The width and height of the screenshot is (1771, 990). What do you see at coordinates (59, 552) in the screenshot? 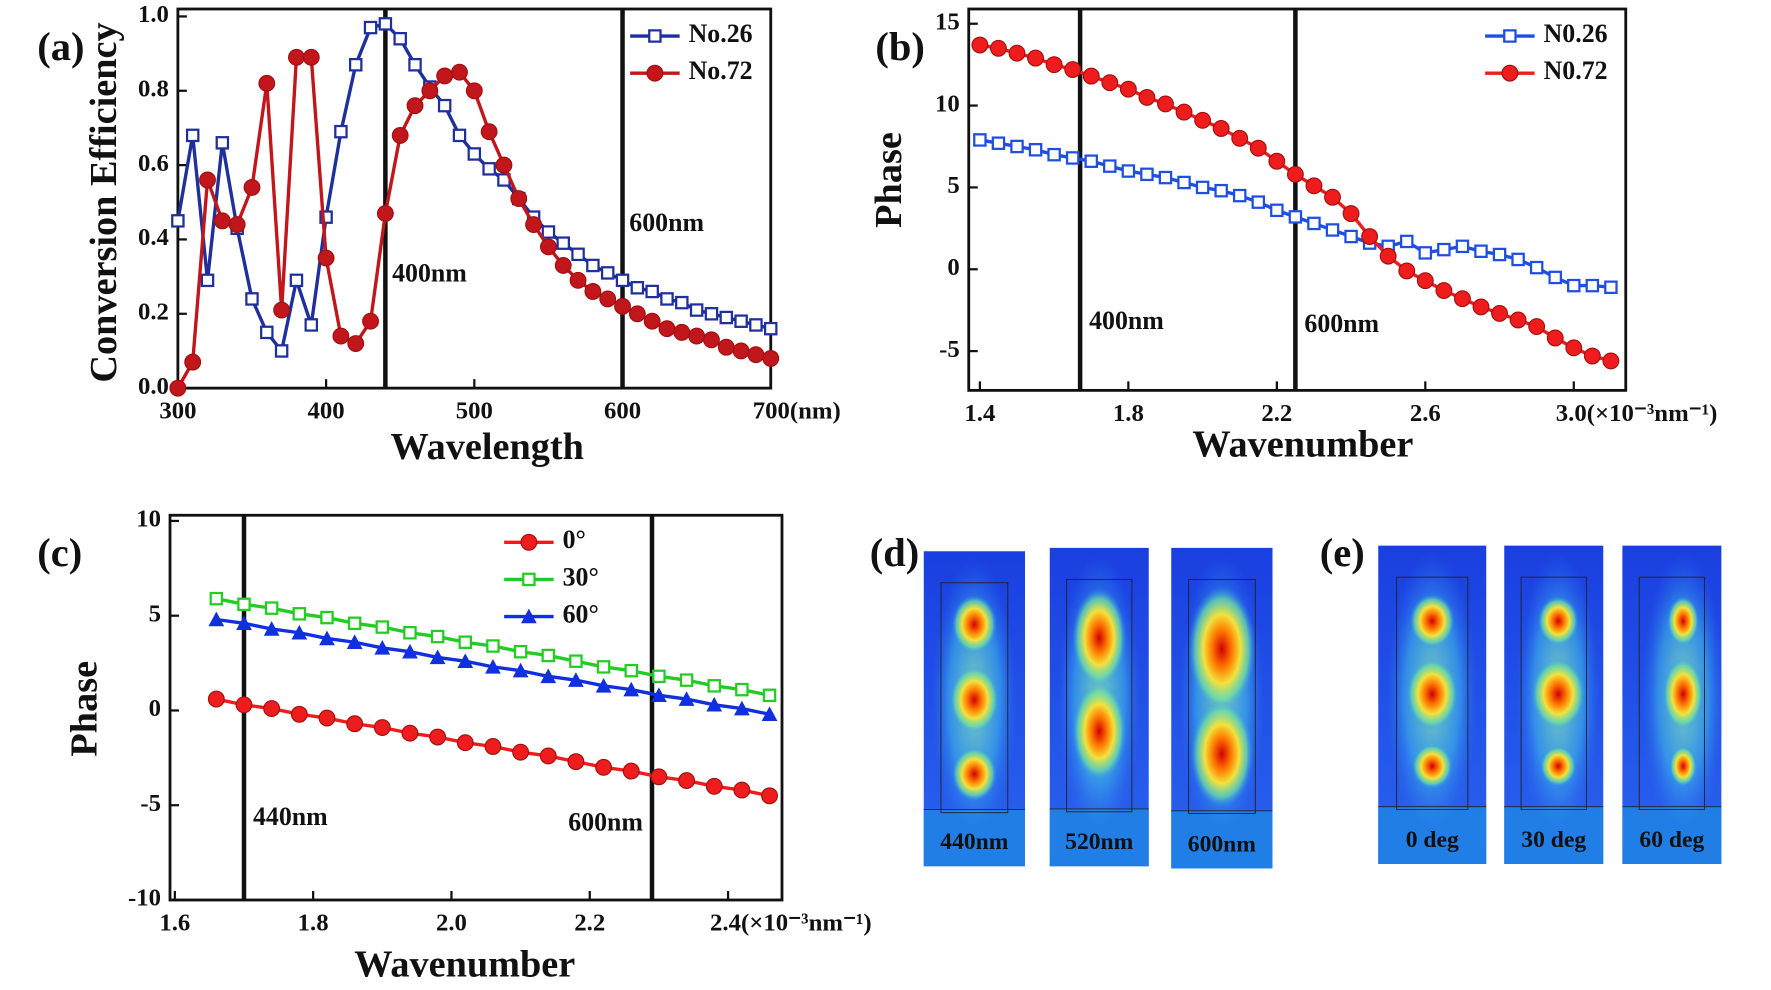
I see `panel-label: (c)` at bounding box center [59, 552].